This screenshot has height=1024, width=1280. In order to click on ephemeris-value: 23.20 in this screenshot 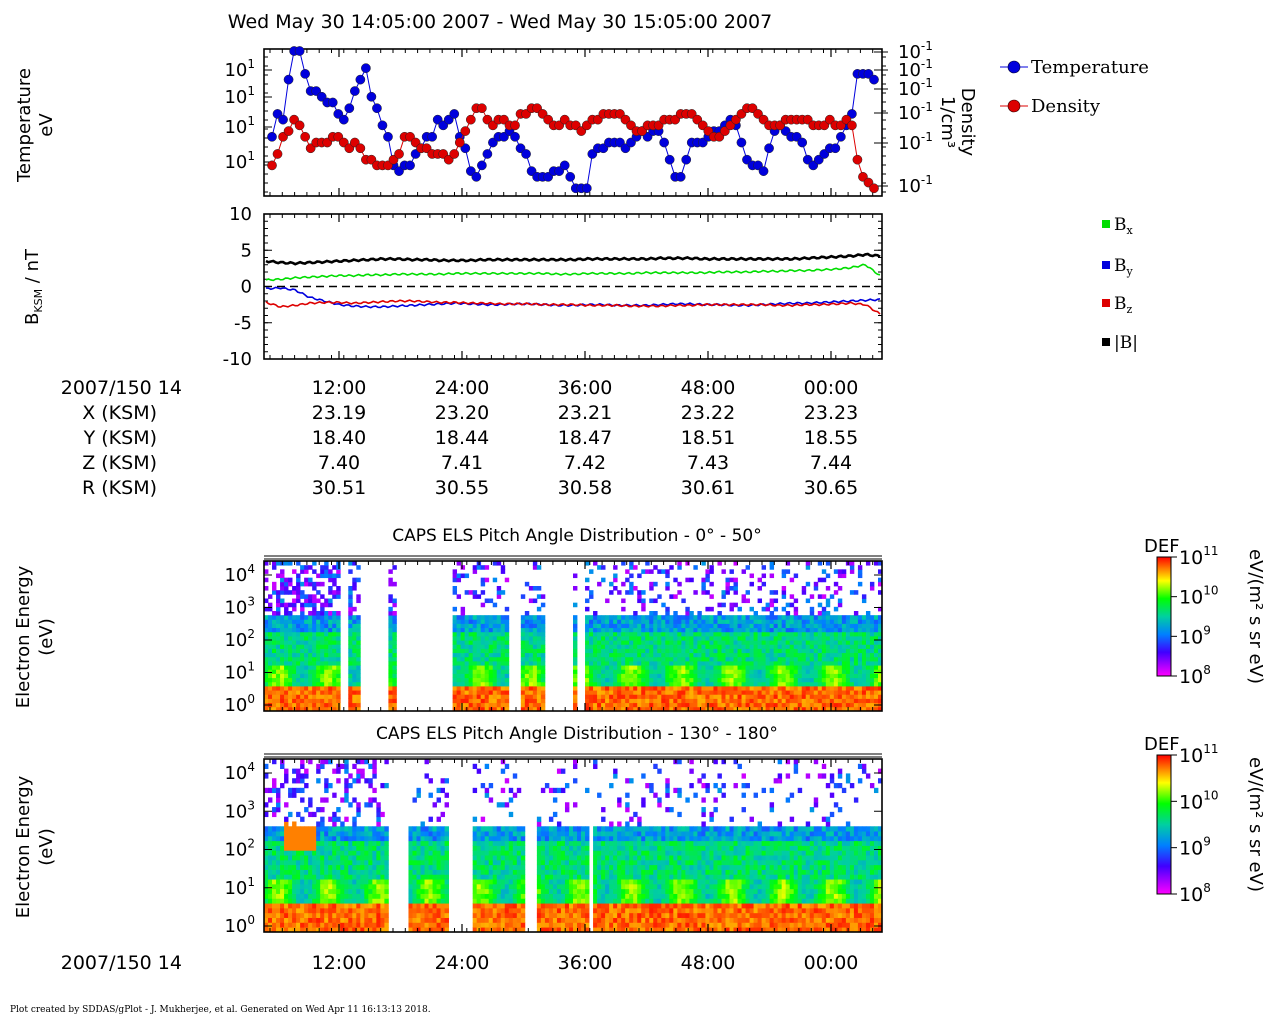, I will do `click(462, 413)`.